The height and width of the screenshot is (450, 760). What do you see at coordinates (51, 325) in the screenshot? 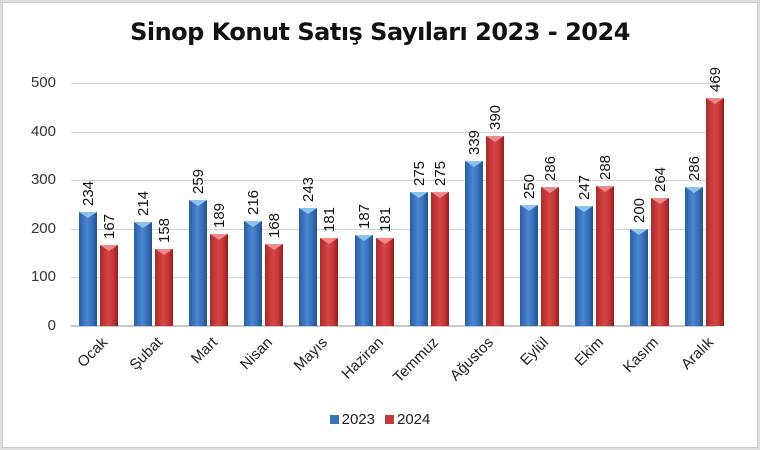
I see `y-tick-label: 0` at bounding box center [51, 325].